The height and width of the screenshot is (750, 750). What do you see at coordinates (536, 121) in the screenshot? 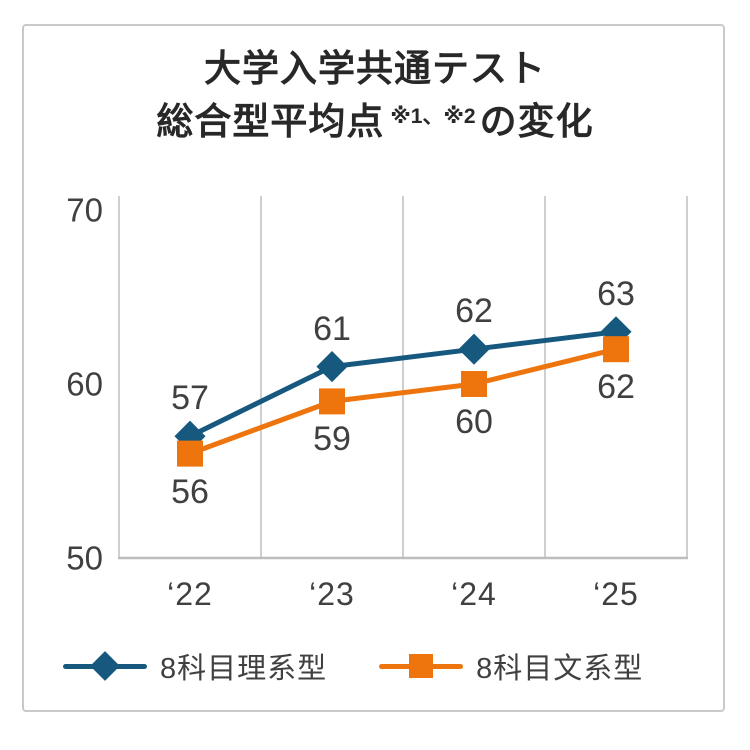
I see `chart-title-line2-suffix: の変化` at bounding box center [536, 121].